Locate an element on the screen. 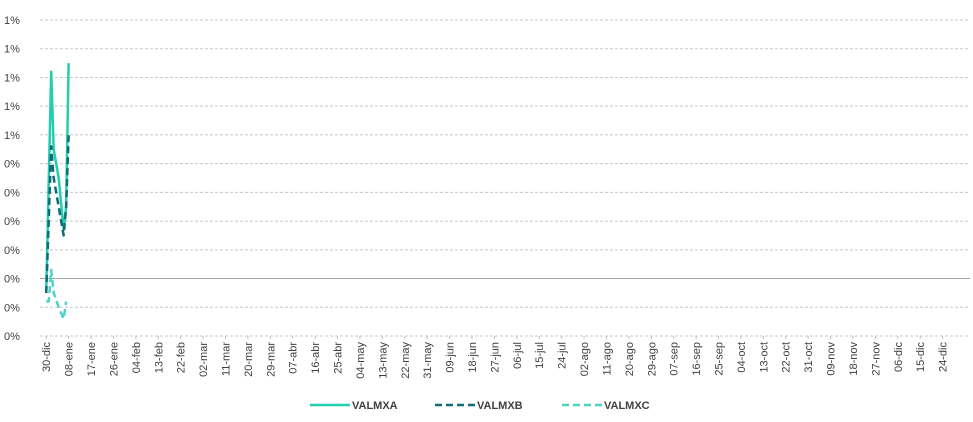  x-tick-label: 26-ene is located at coordinates (114, 359).